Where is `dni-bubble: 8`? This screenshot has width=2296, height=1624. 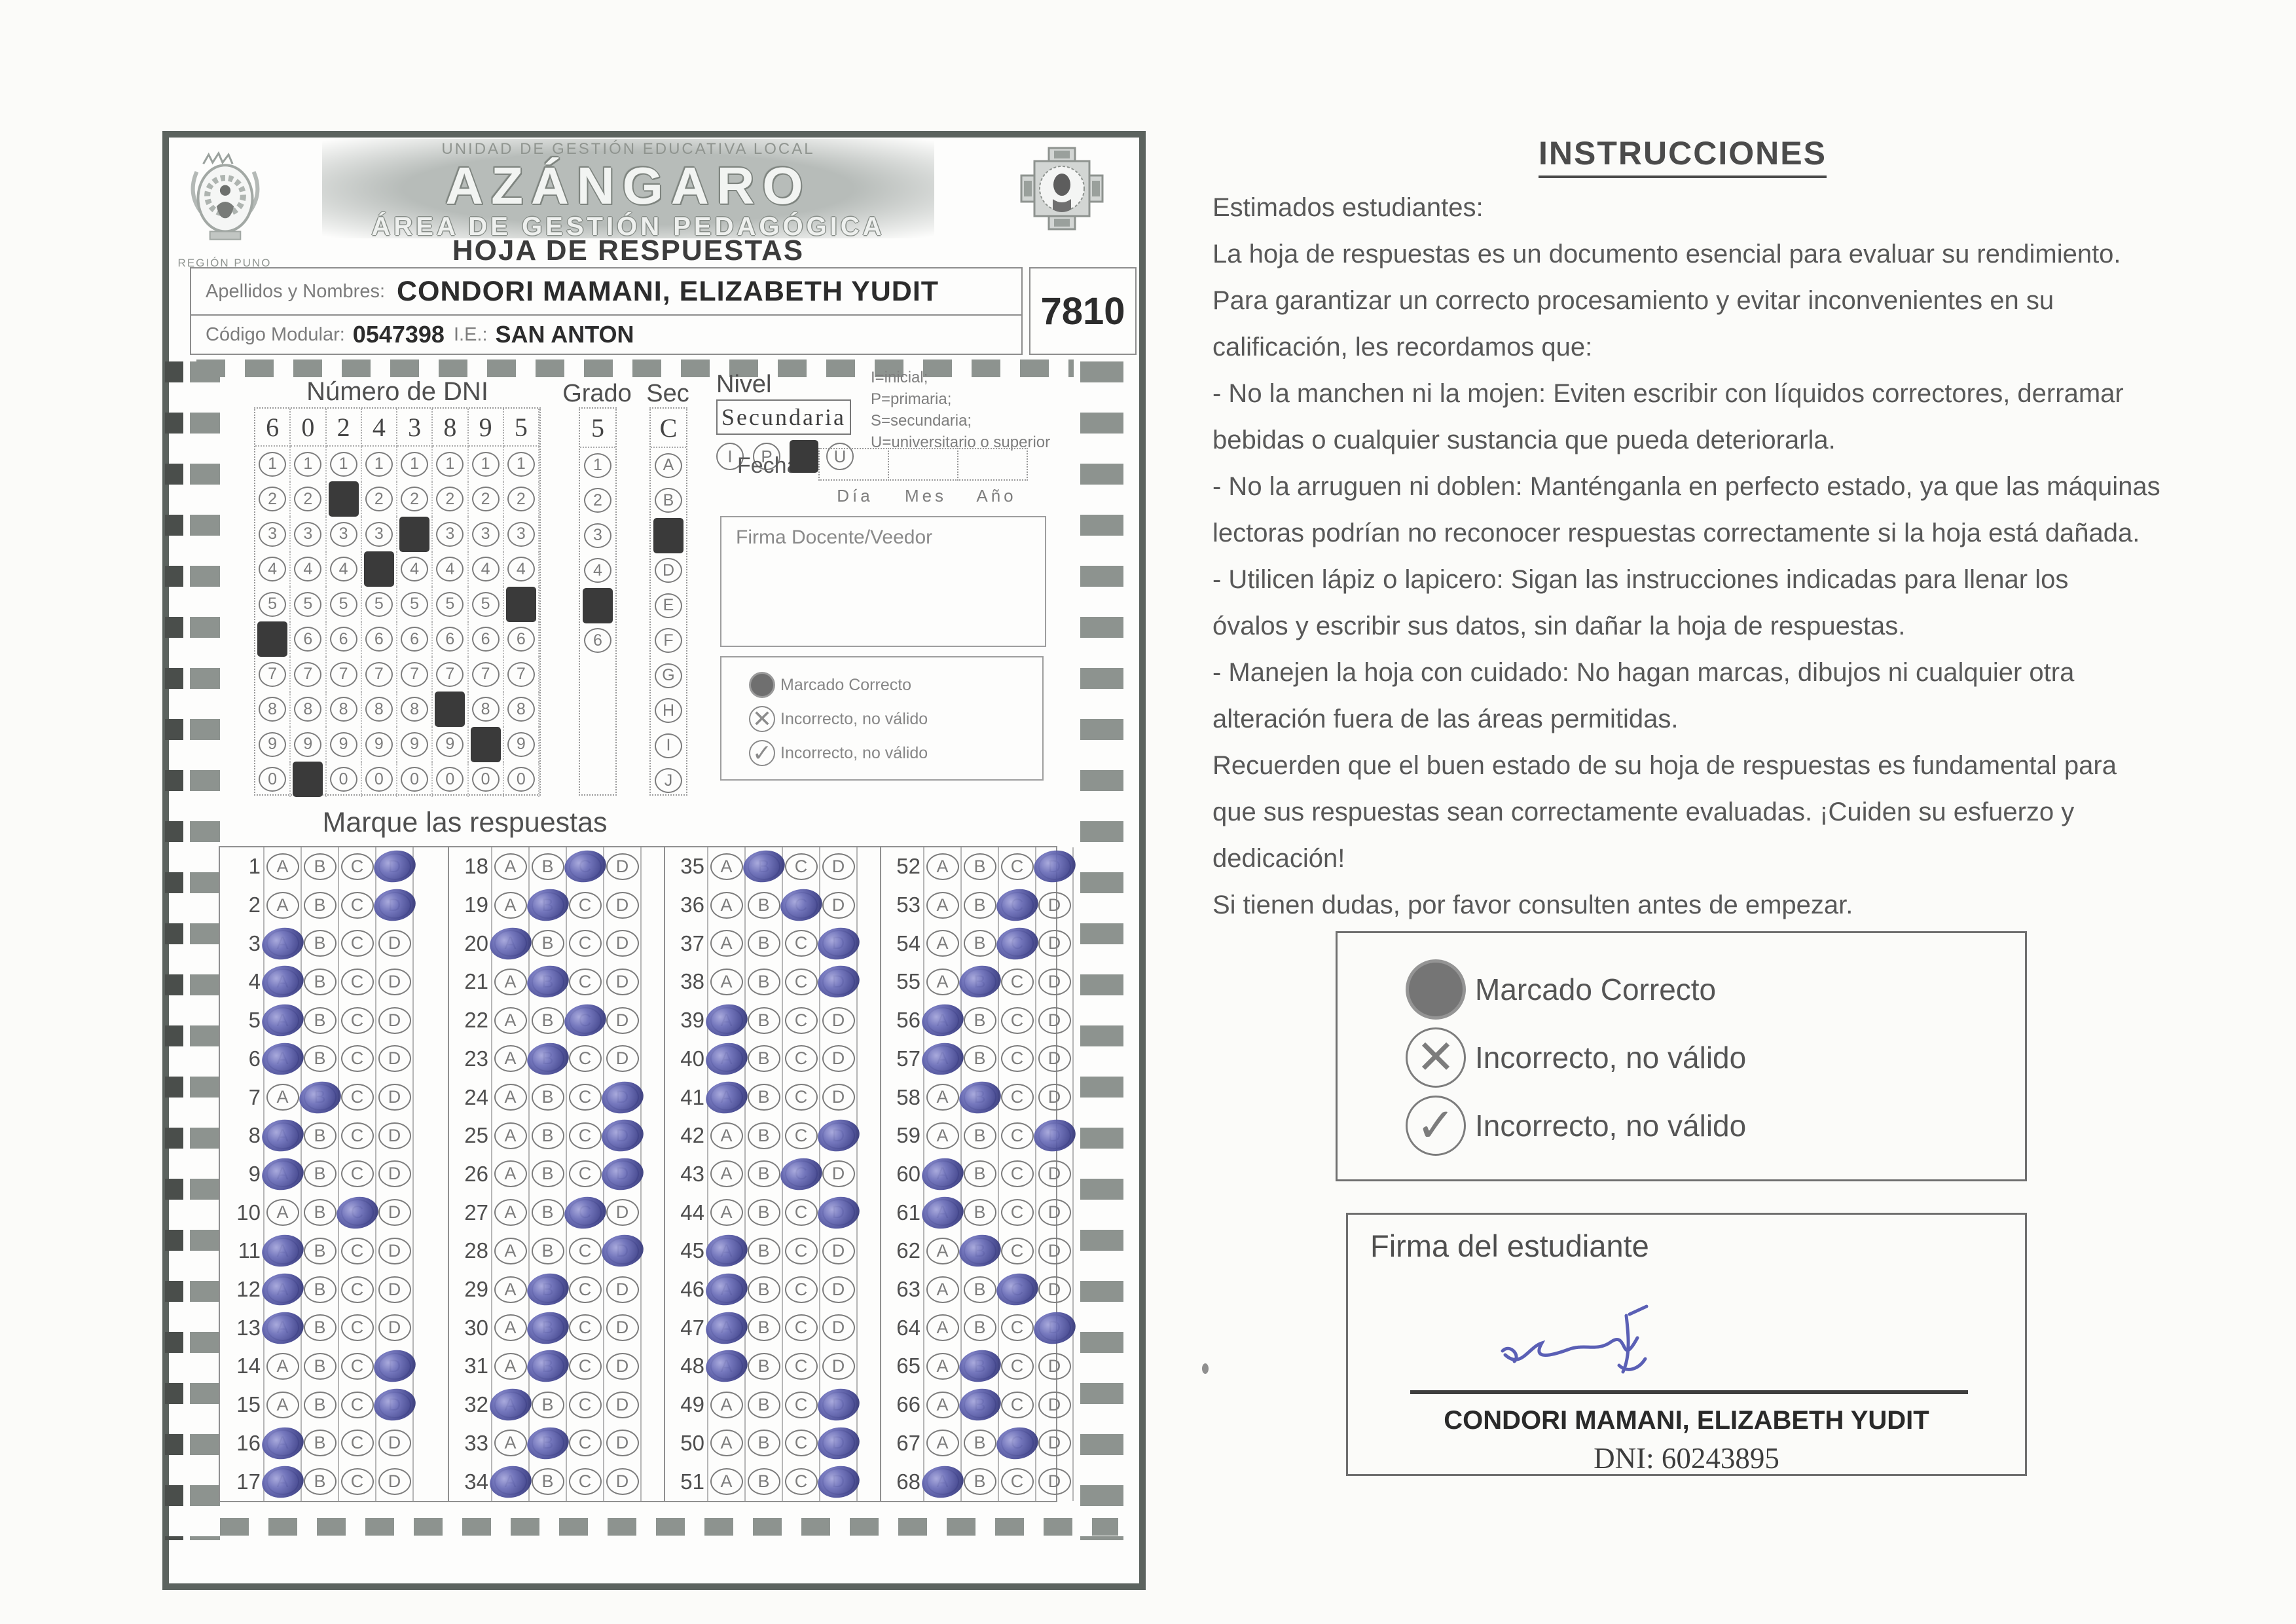
dni-bubble: 8 is located at coordinates (521, 709).